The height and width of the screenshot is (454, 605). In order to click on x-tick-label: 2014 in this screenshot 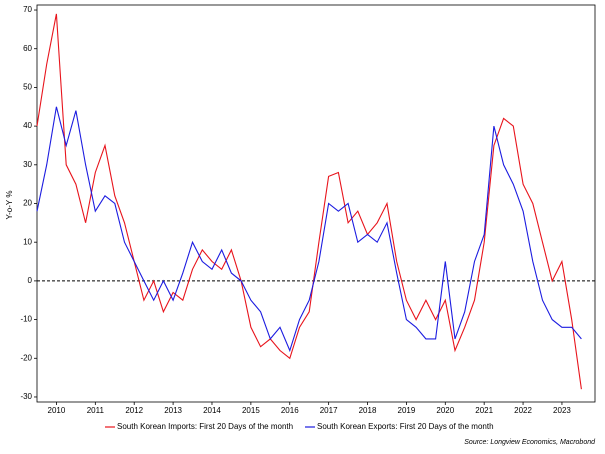, I will do `click(212, 410)`.